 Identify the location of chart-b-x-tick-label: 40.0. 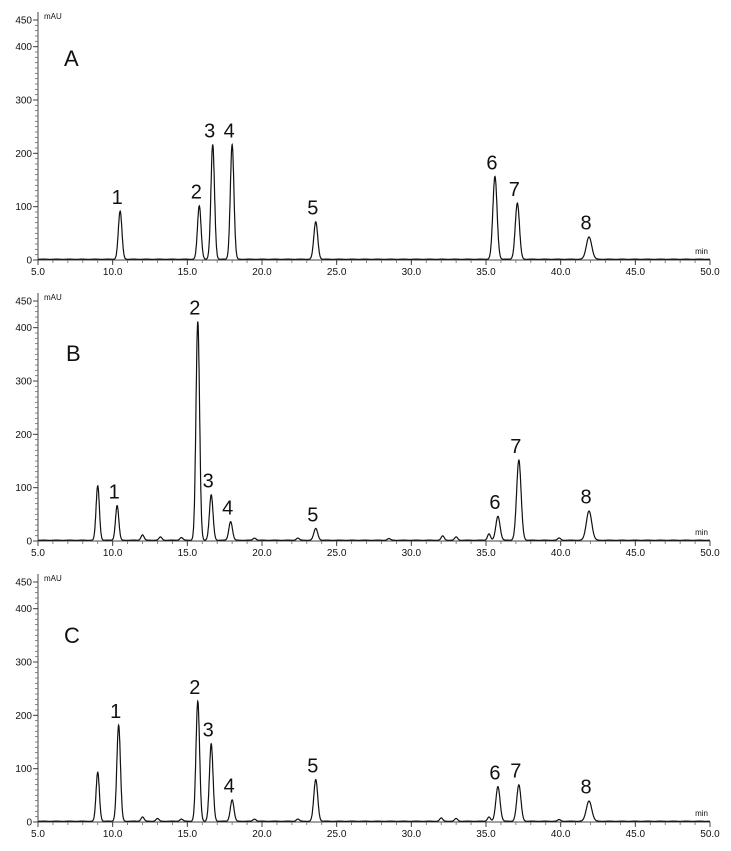
(561, 553).